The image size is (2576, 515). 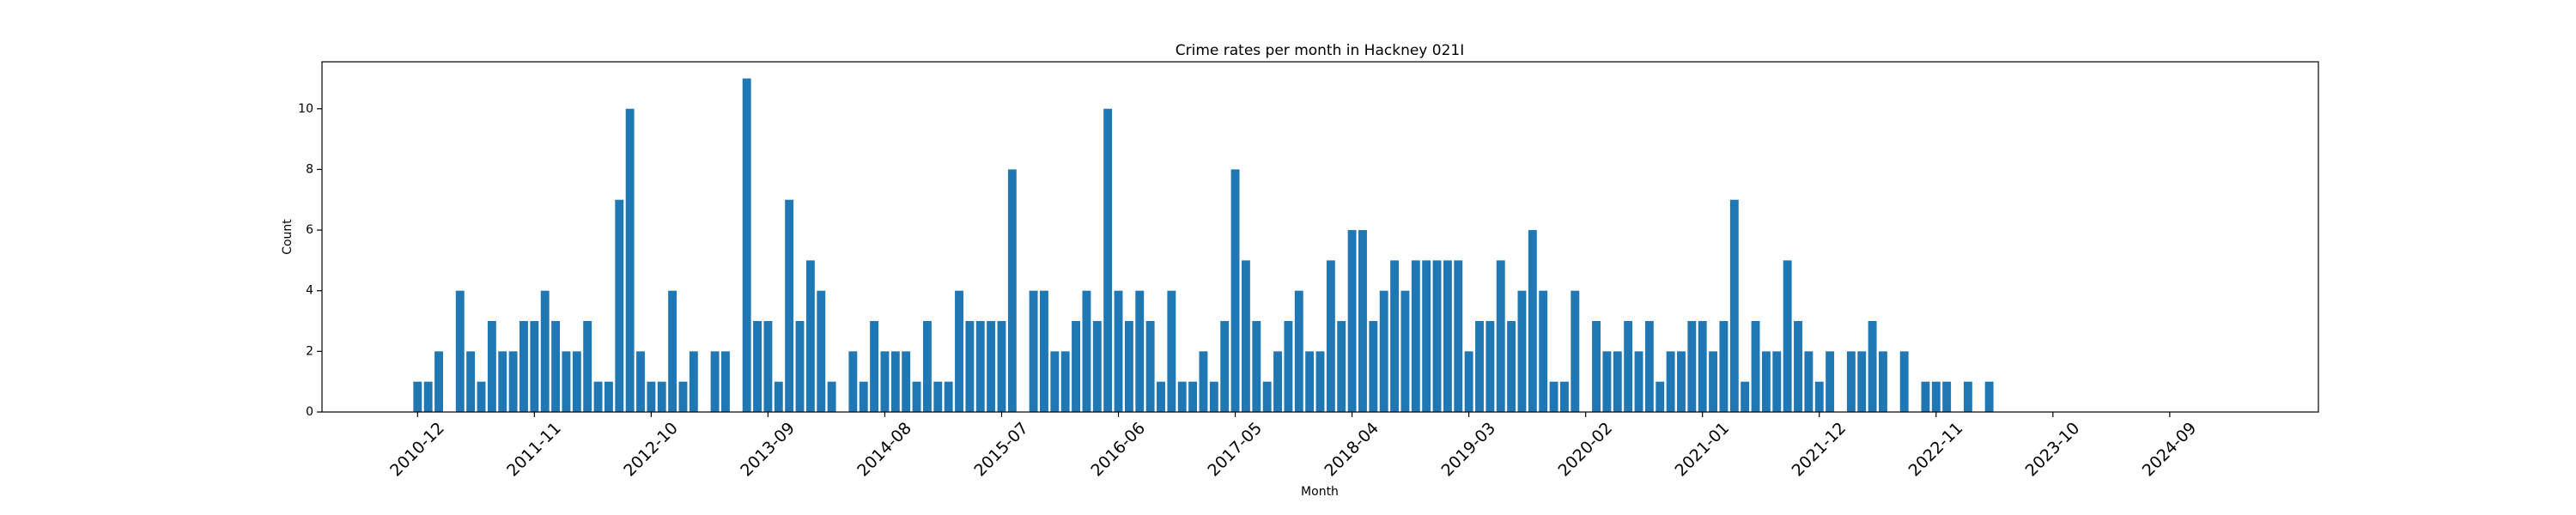 I want to click on x-tick-label: 2018-04, so click(x=1352, y=450).